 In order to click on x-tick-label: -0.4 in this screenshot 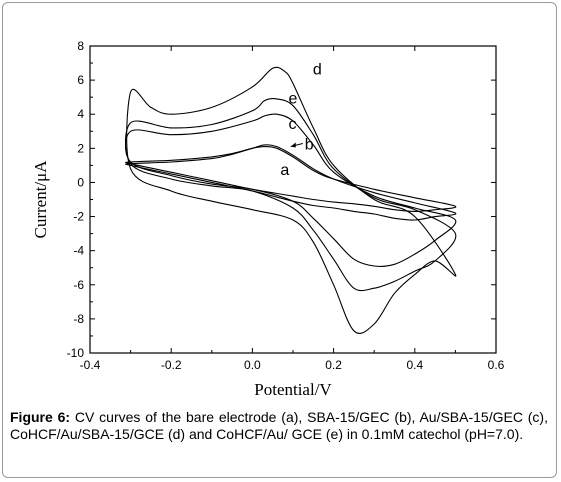, I will do `click(90, 365)`.